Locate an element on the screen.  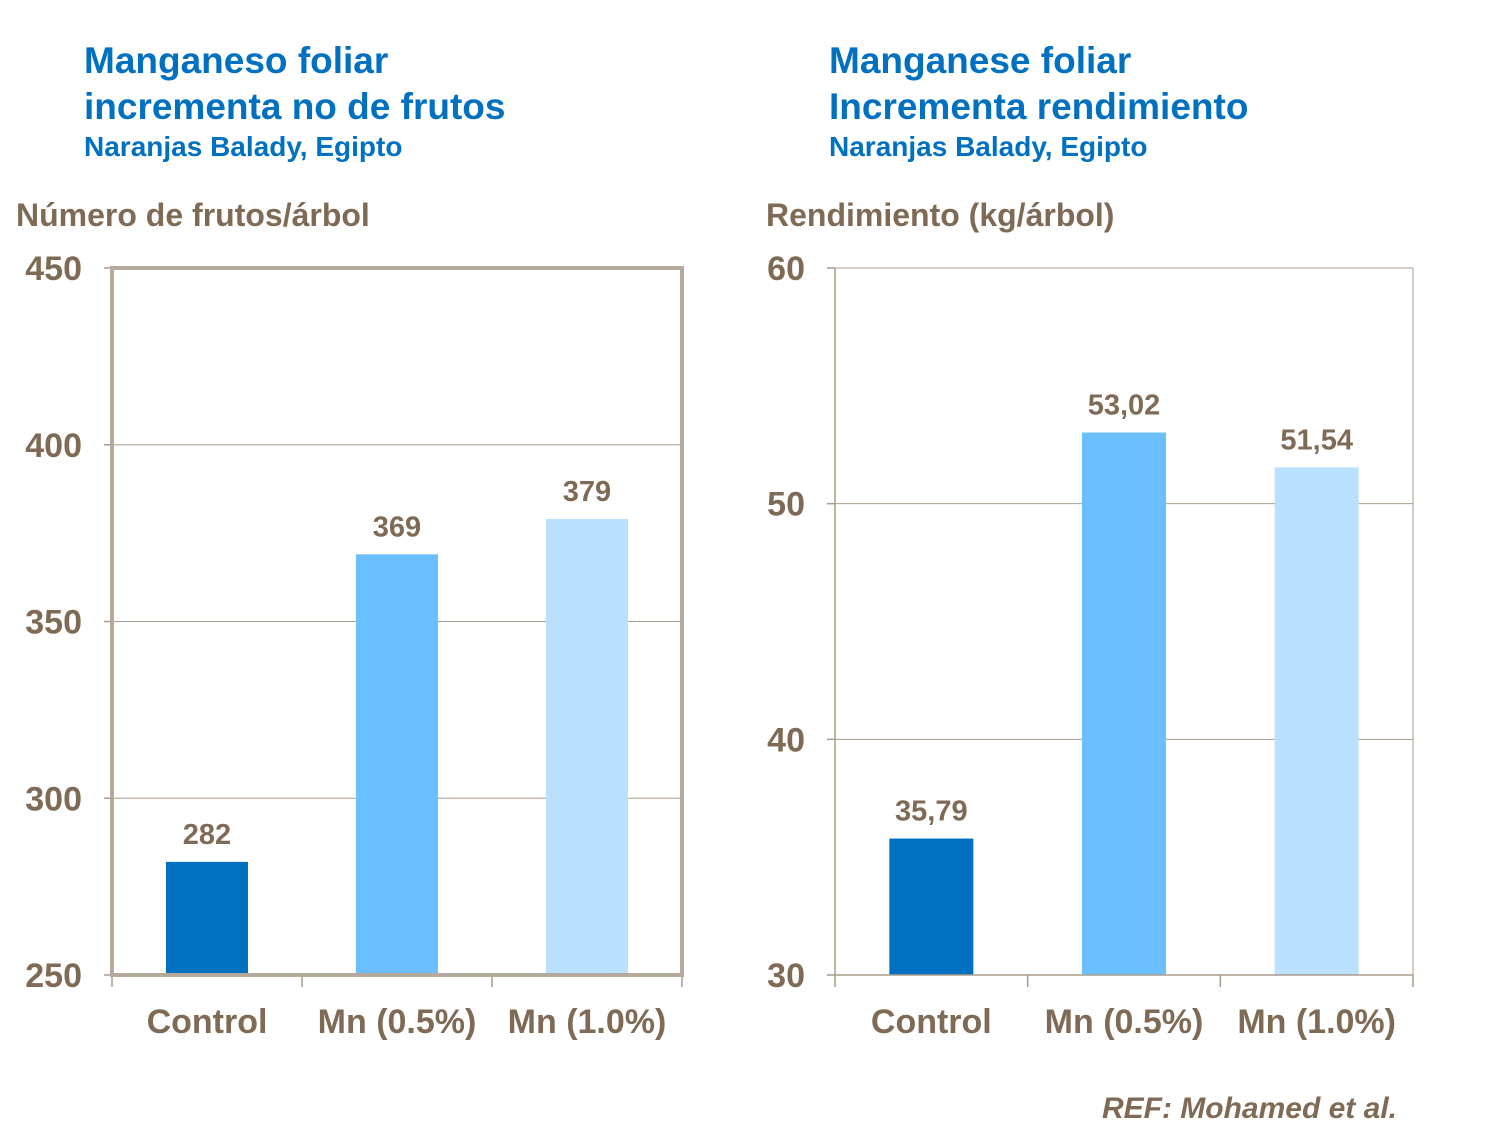
left-data-label: 282 is located at coordinates (207, 835).